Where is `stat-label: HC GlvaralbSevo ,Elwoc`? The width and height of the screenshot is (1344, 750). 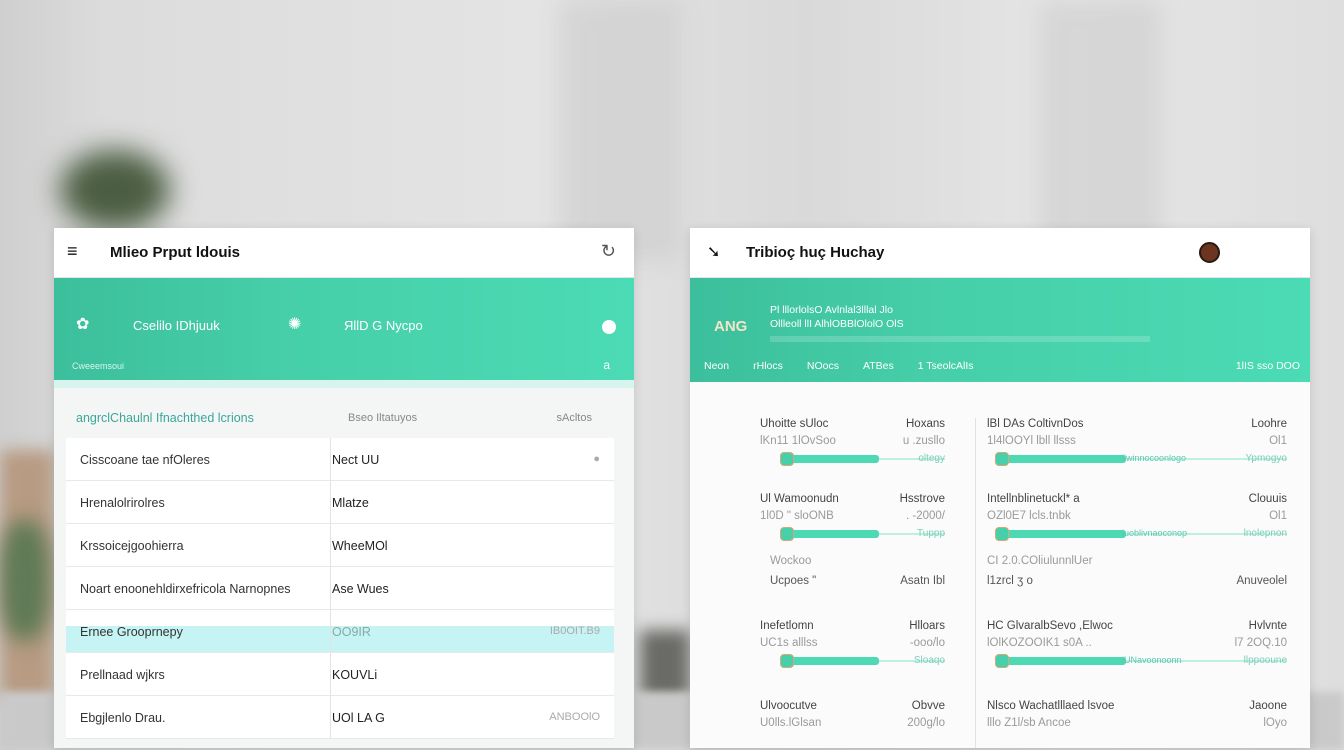
stat-label: HC GlvaralbSevo ,Elwoc is located at coordinates (1050, 626).